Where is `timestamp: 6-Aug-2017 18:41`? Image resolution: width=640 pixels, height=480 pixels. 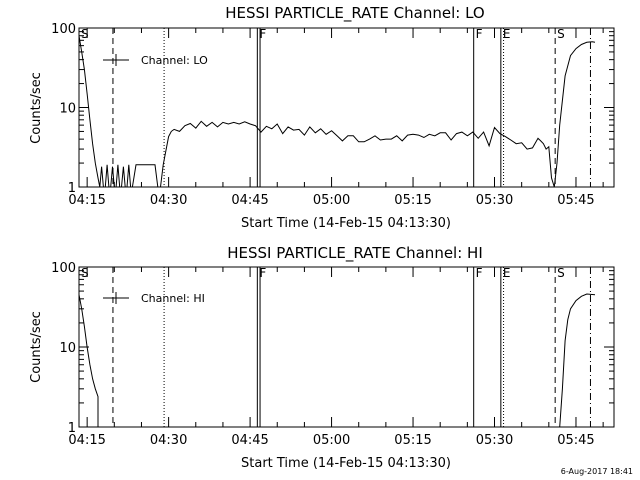 timestamp: 6-Aug-2017 18:41 is located at coordinates (597, 471).